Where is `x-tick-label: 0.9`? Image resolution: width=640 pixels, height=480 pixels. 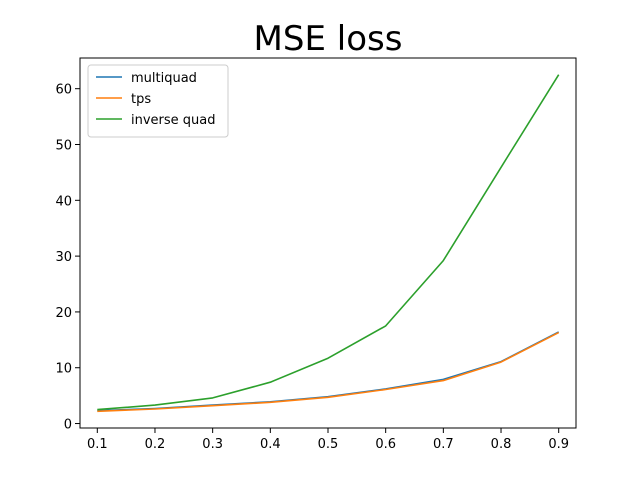
x-tick-label: 0.9 is located at coordinates (558, 444).